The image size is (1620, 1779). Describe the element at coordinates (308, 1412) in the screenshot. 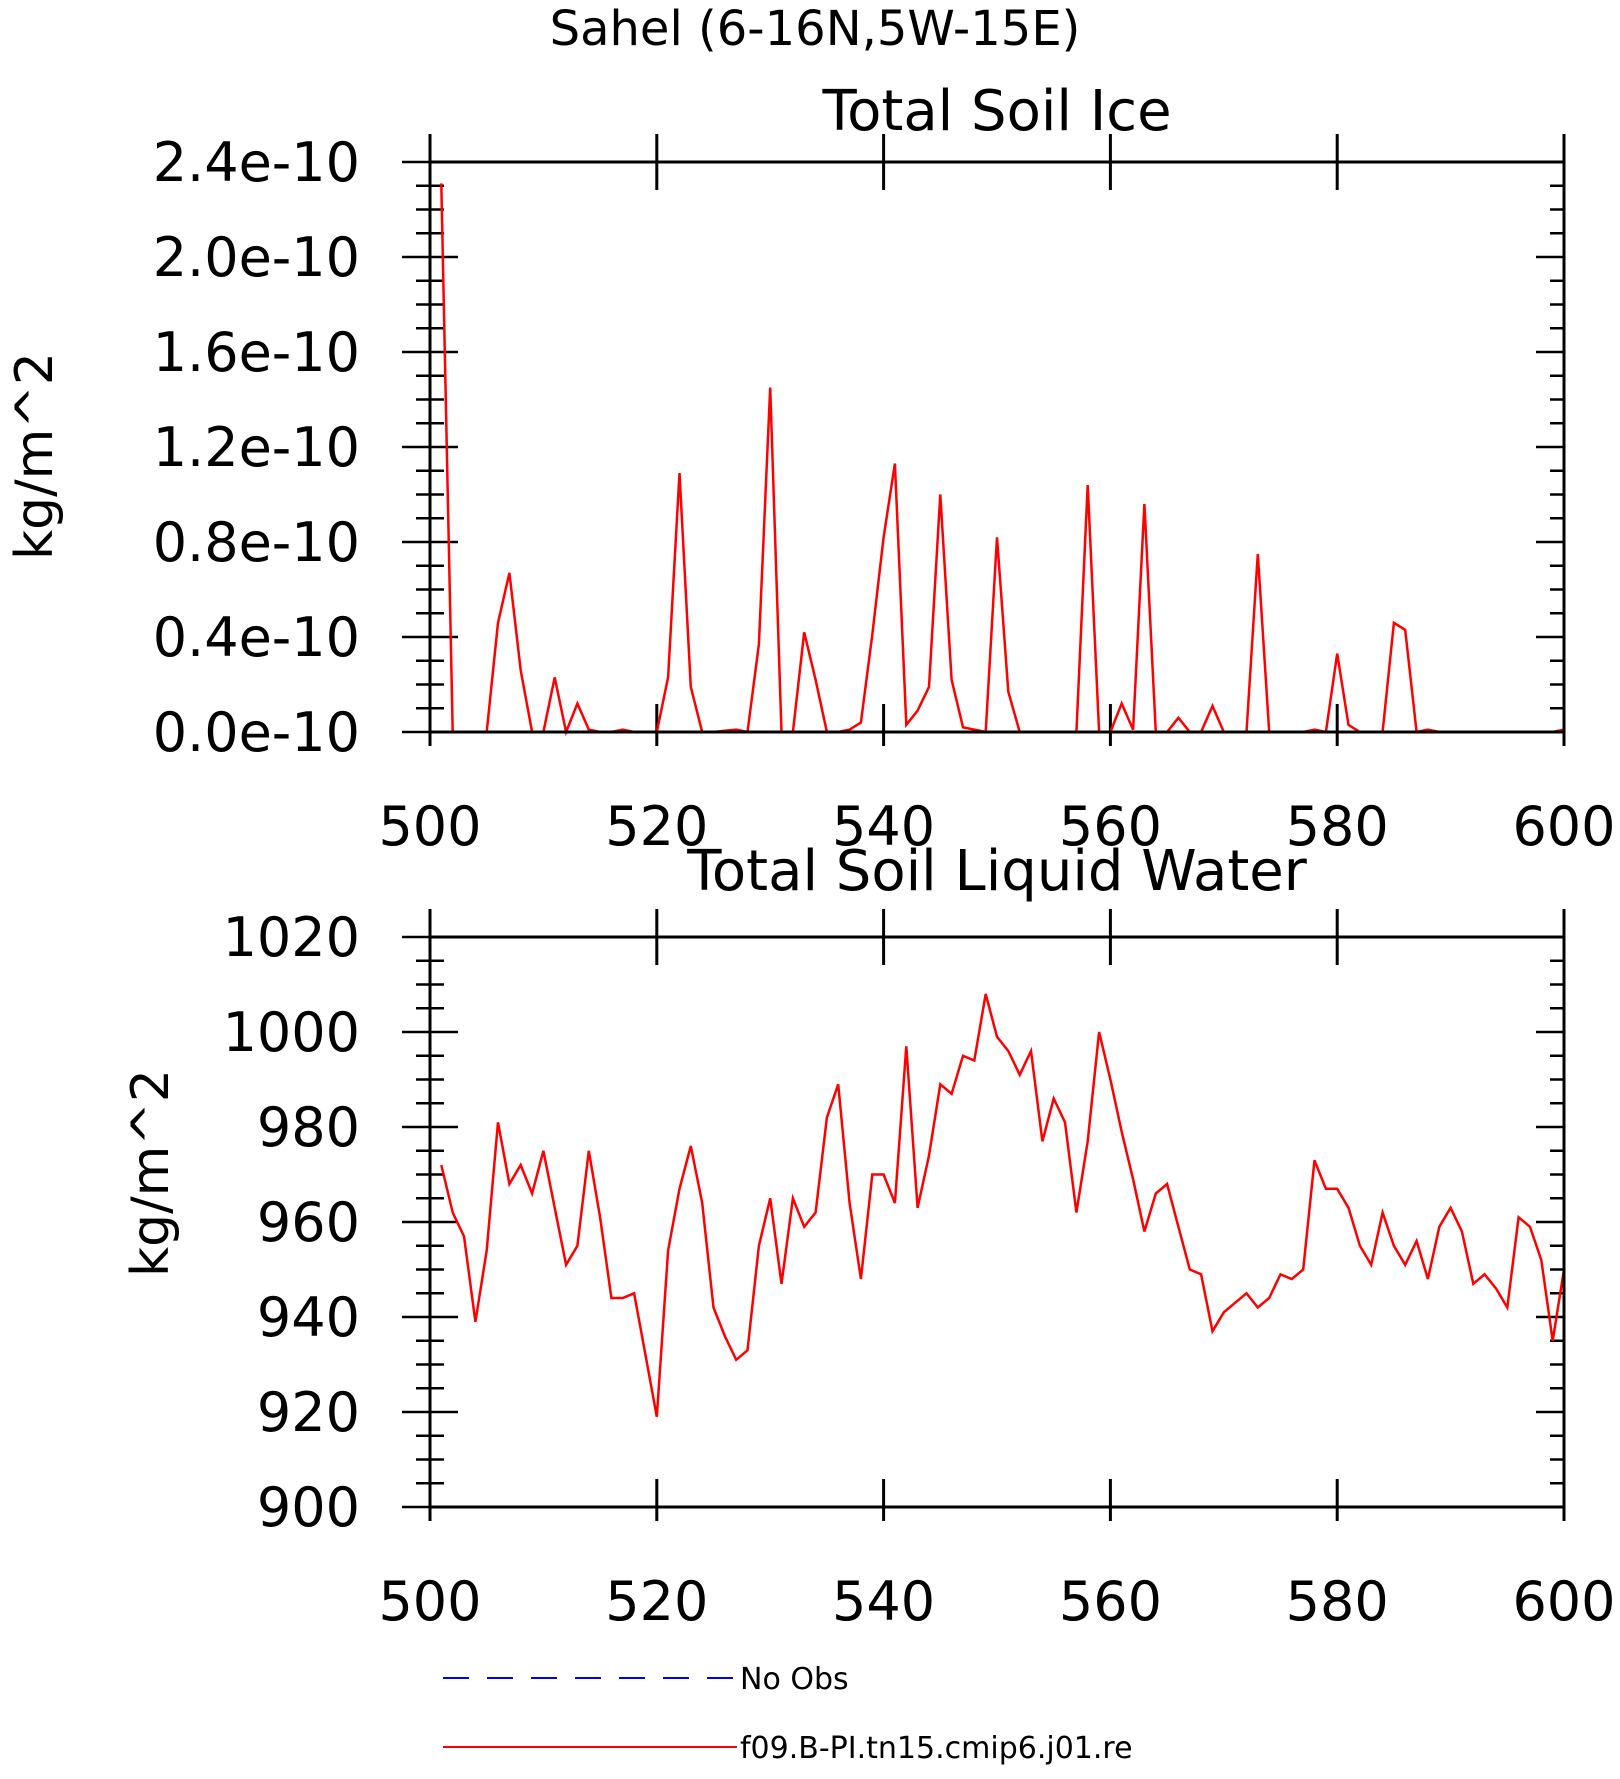

I see `soil-liquid-water-y-tick-label: 920` at that location.